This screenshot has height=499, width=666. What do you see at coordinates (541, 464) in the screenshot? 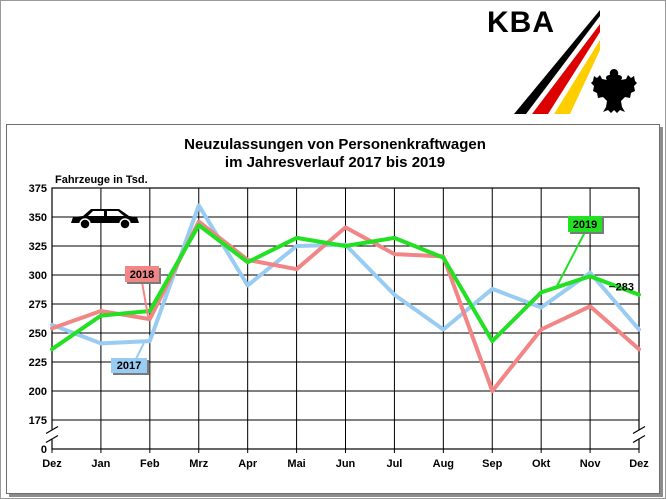
I see `x-tick-label: Okt` at bounding box center [541, 464].